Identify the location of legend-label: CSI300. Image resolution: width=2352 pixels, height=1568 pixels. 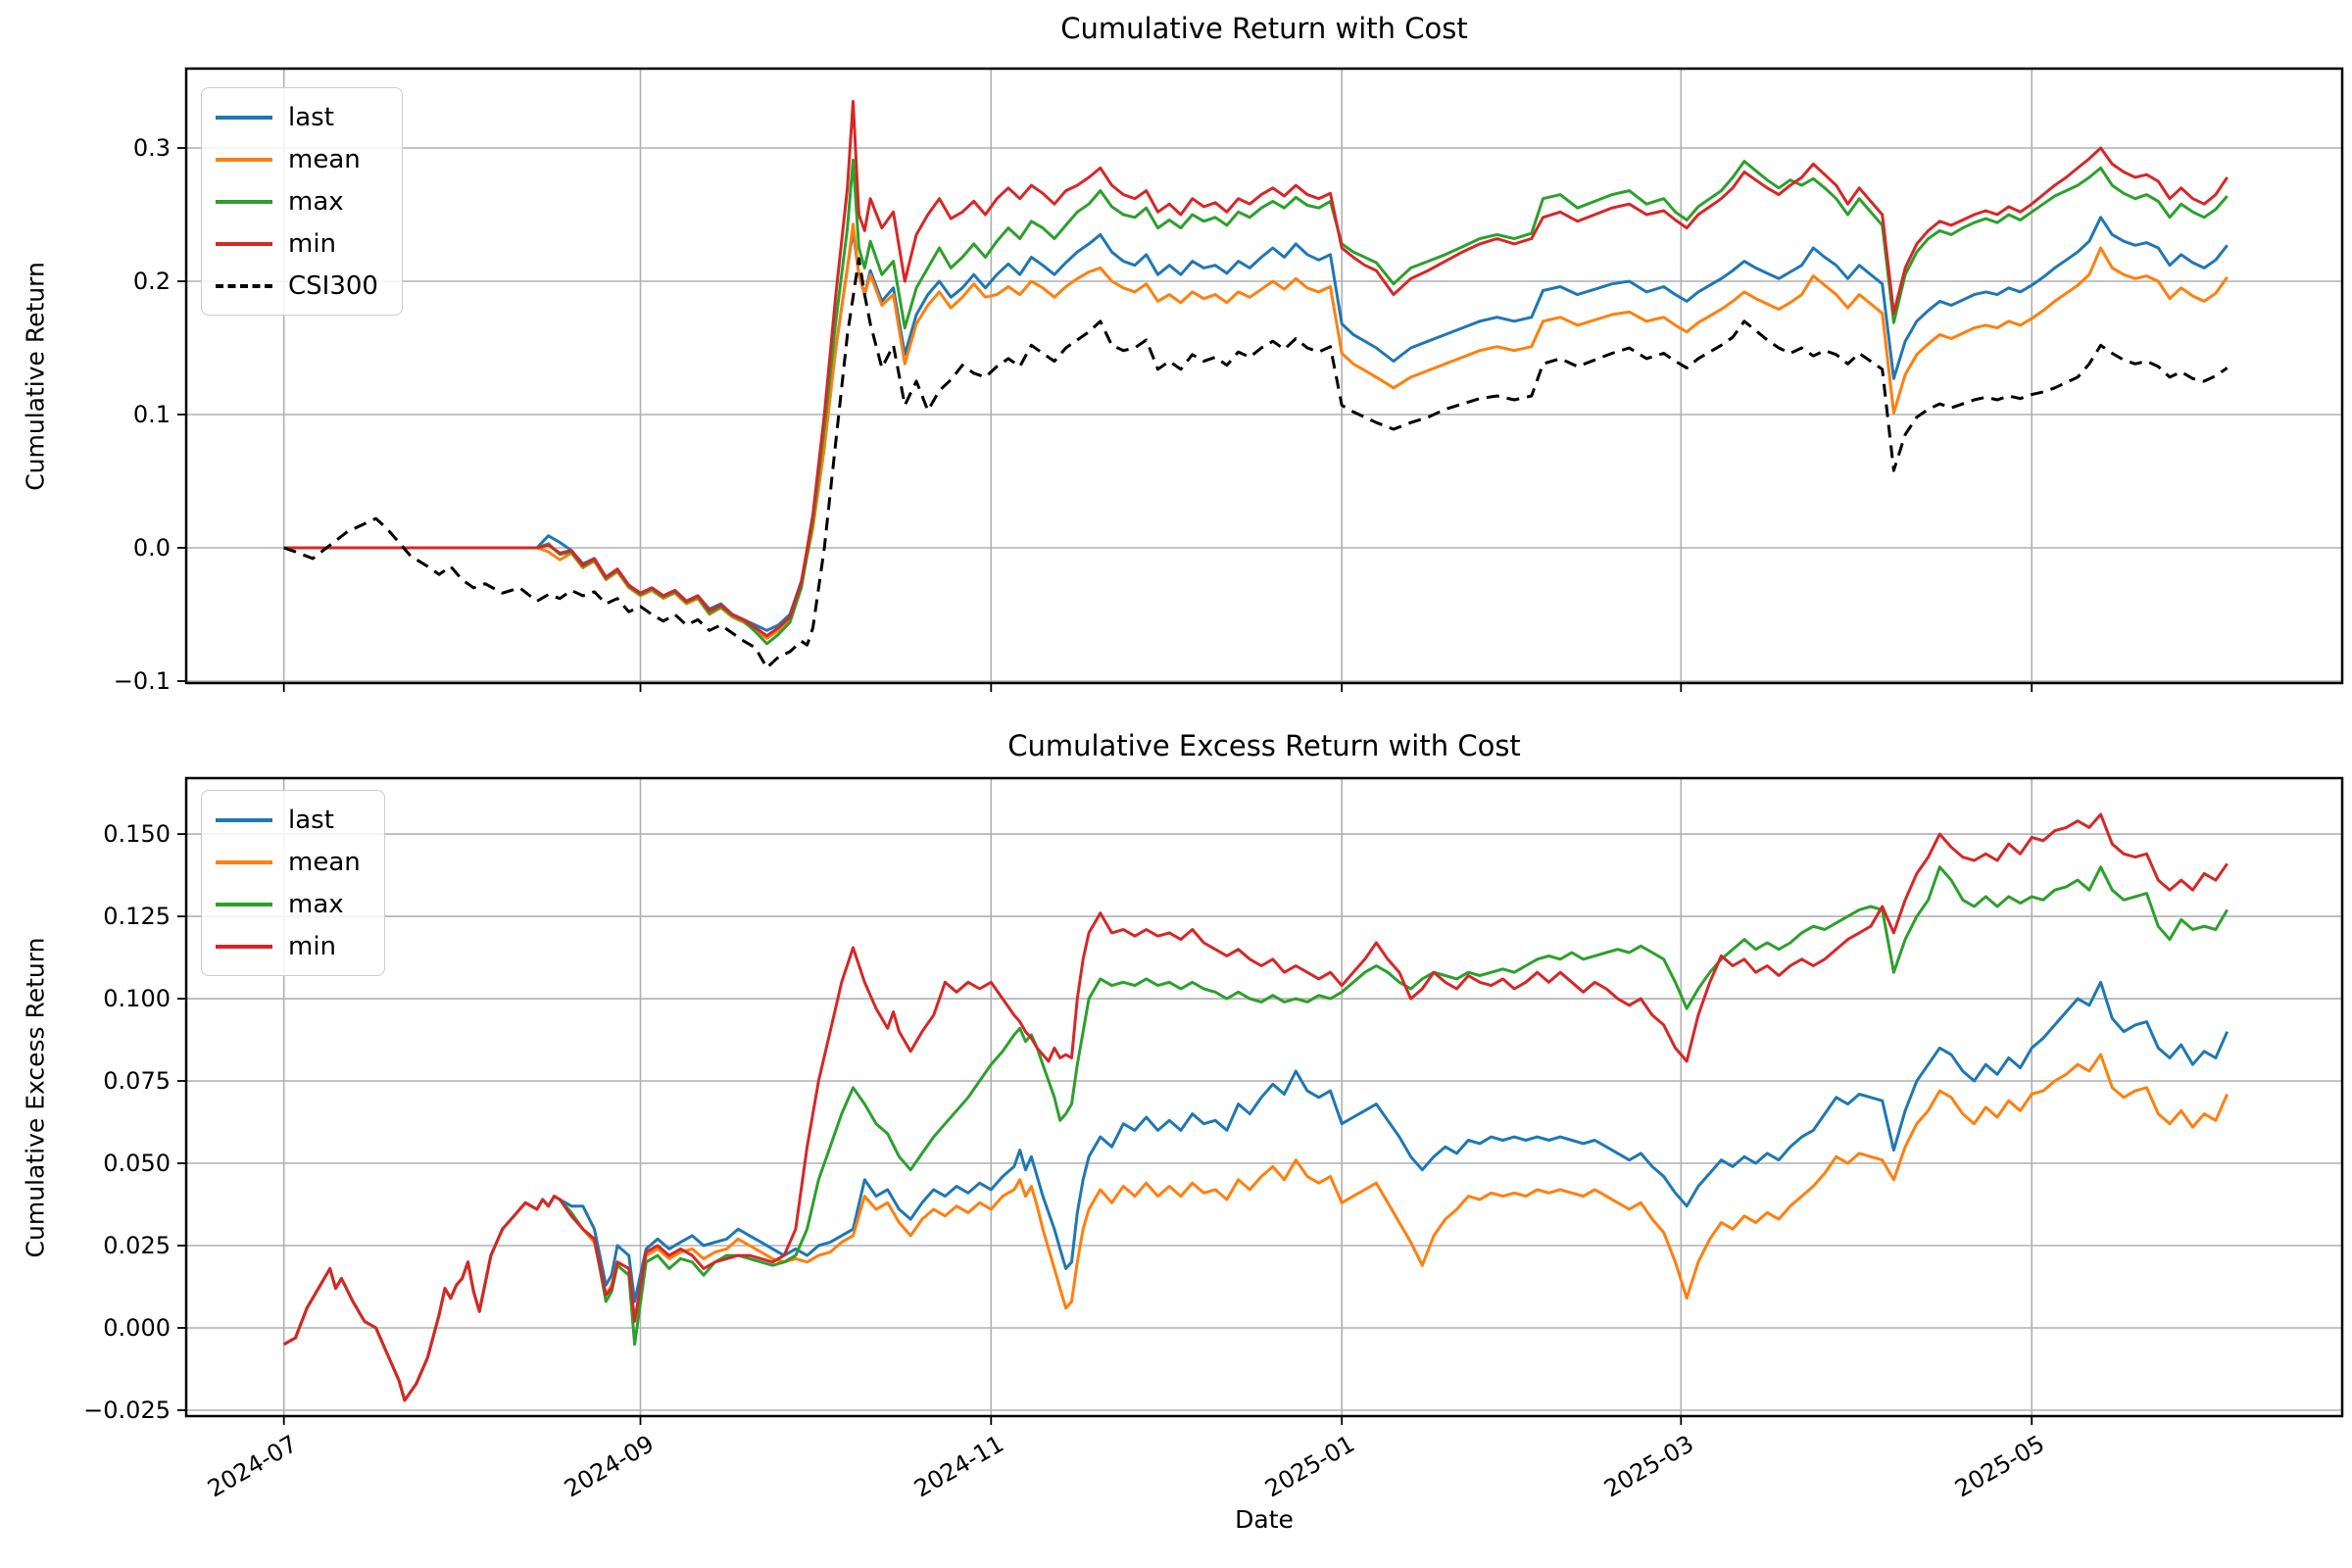
(333, 285).